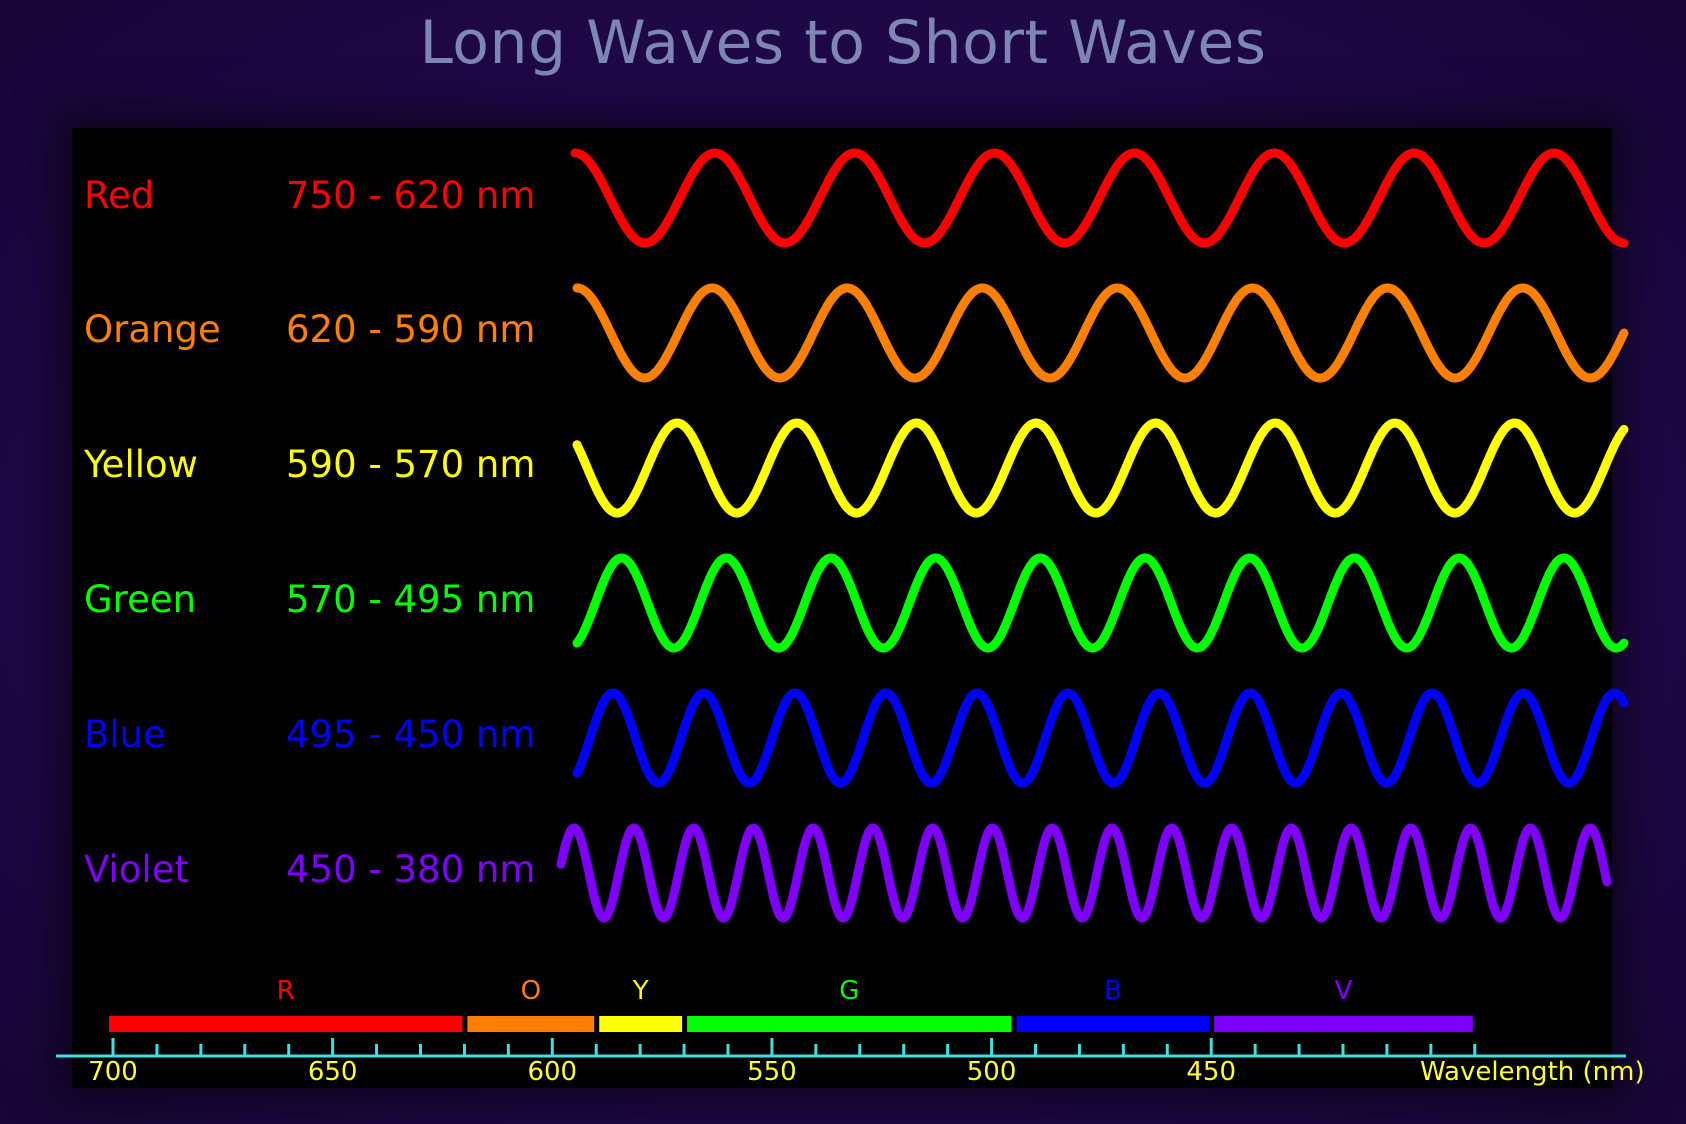 The height and width of the screenshot is (1124, 1686). Describe the element at coordinates (140, 599) in the screenshot. I see `row-label-green: Green` at that location.